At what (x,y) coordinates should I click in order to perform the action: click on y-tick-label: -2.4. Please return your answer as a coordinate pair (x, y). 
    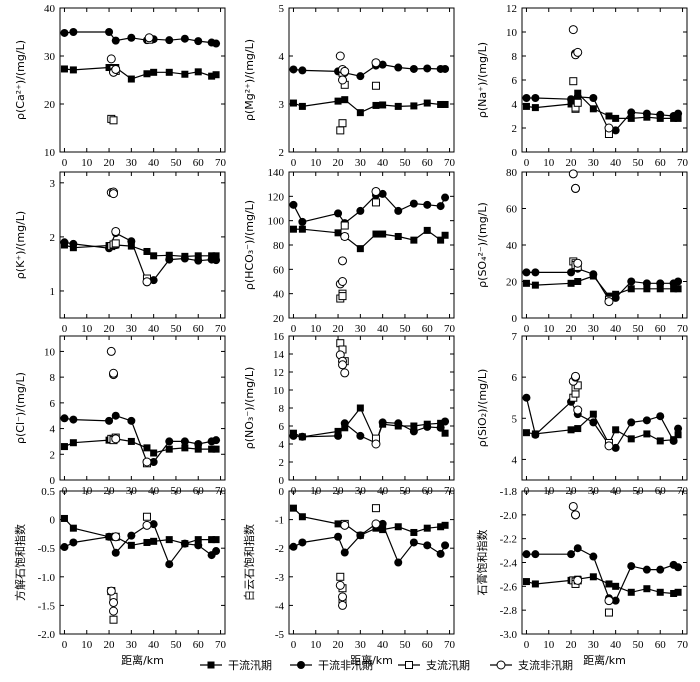
    Looking at the image, I should click on (509, 564).